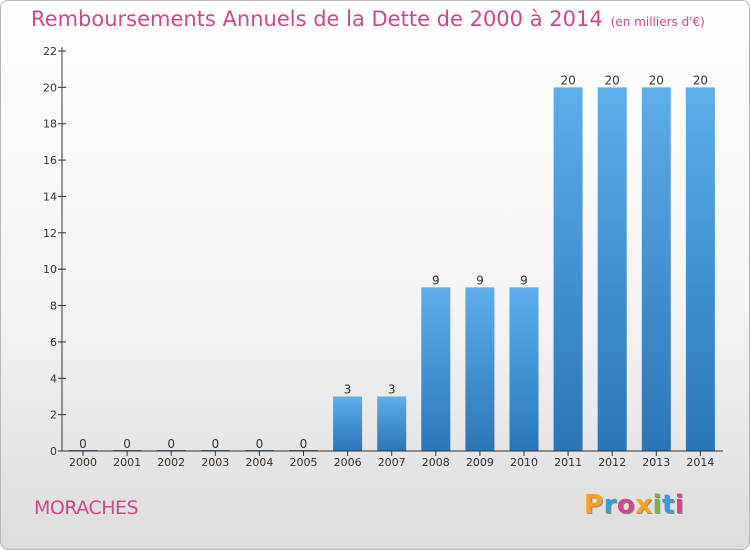 This screenshot has height=550, width=750. Describe the element at coordinates (700, 269) in the screenshot. I see `bar-2014` at that location.